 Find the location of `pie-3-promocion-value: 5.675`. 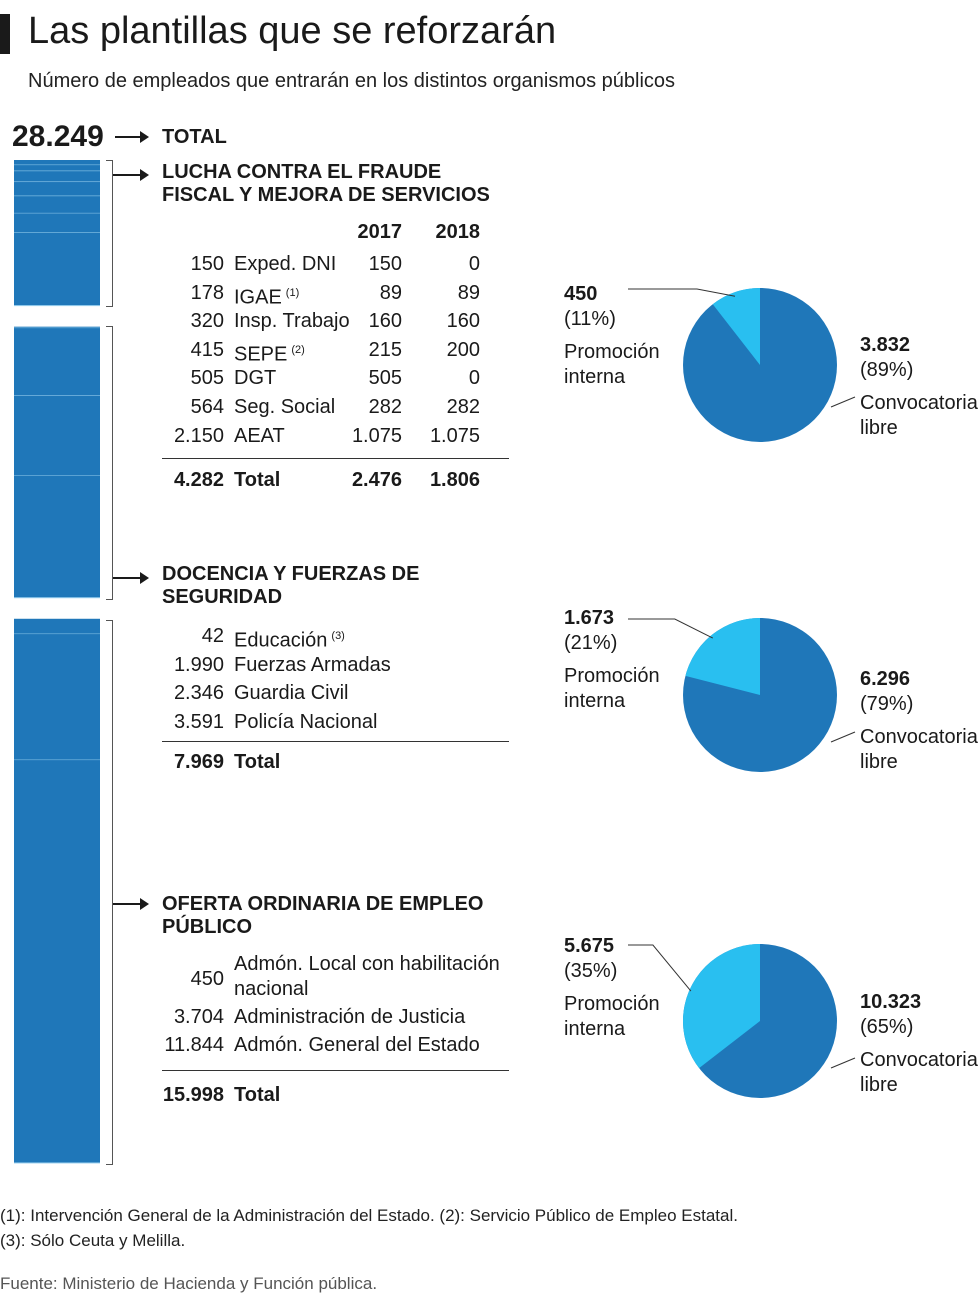

pie-3-promocion-value: 5.675 is located at coordinates (589, 946).